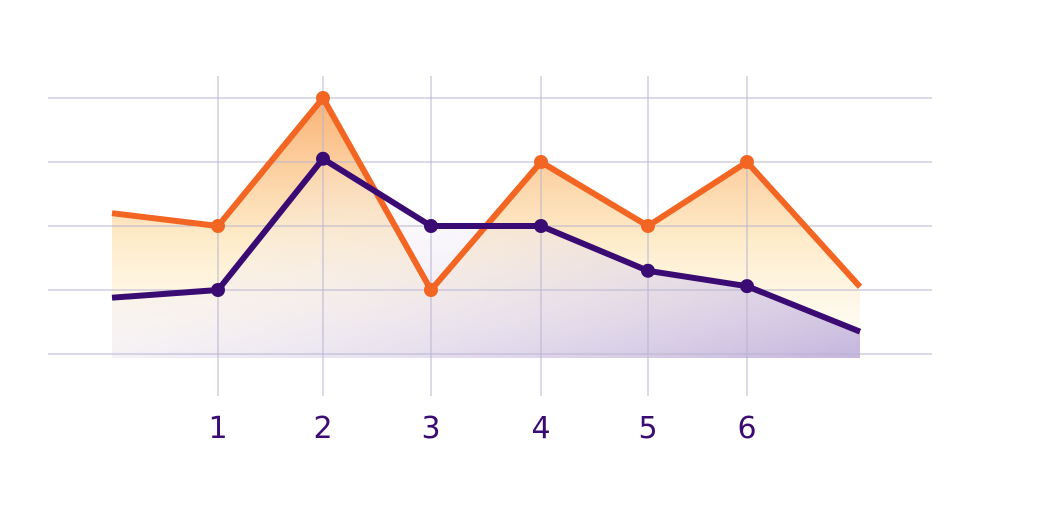 The height and width of the screenshot is (515, 1042). I want to click on x-tick-label-6: 6, so click(746, 428).